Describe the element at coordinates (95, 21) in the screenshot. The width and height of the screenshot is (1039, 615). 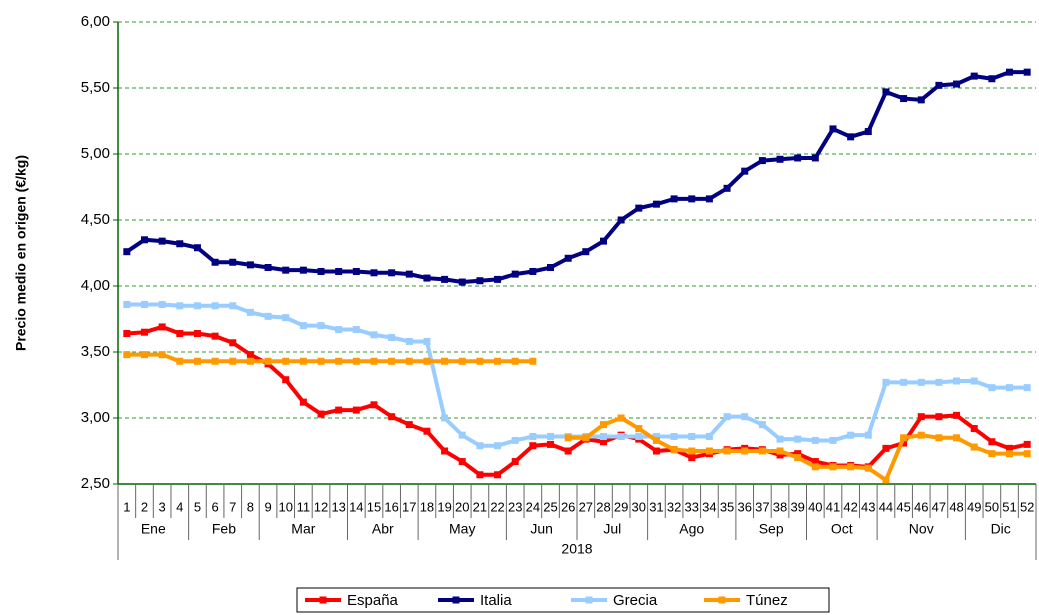
I see `y-tick-label: 6,00` at that location.